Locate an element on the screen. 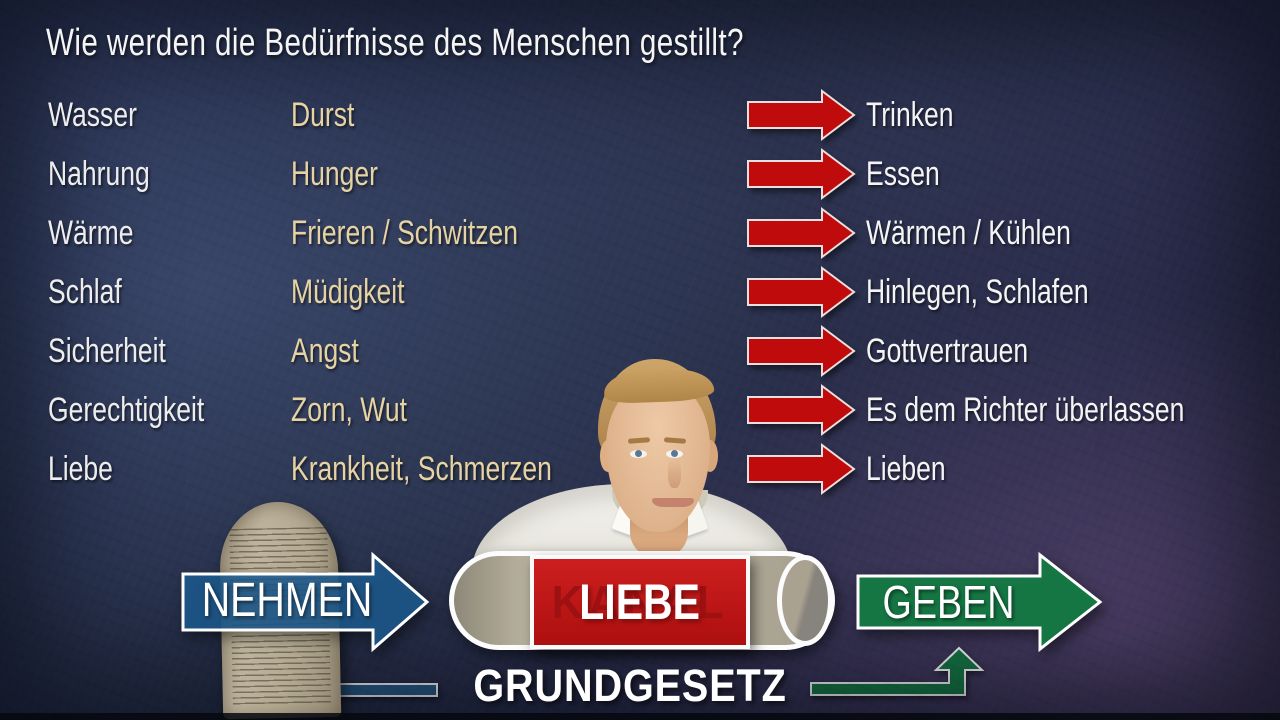  give-label: GEBEN is located at coordinates (949, 602).